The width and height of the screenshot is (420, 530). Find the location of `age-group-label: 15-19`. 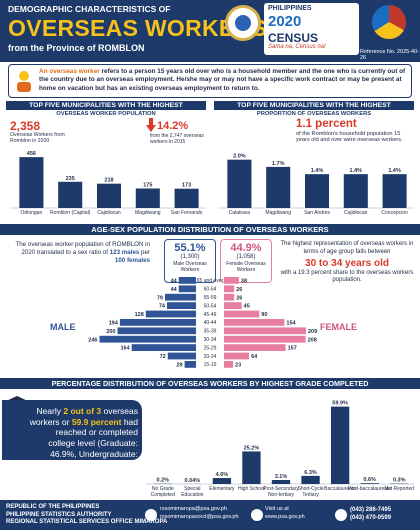

age-group-label: 15-19 is located at coordinates (210, 365).